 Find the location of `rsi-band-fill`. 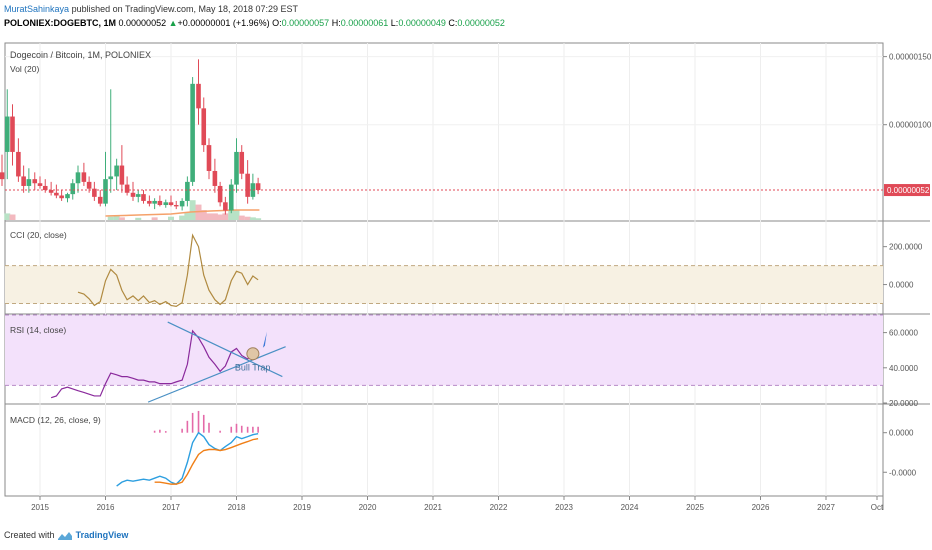

rsi-band-fill is located at coordinates (444, 350).